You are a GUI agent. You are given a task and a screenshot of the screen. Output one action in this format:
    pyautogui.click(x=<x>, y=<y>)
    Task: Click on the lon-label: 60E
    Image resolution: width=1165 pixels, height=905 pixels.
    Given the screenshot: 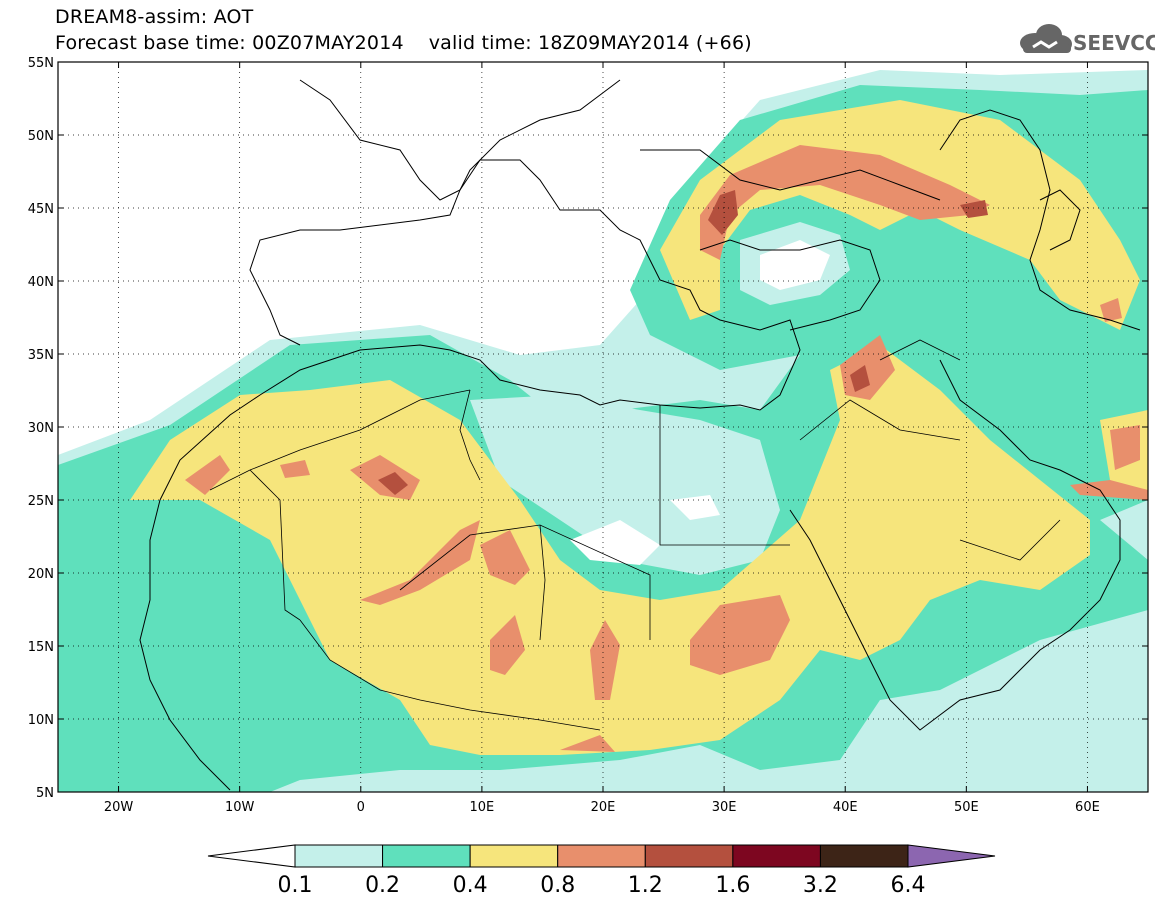 What is the action you would take?
    pyautogui.click(x=1087, y=807)
    